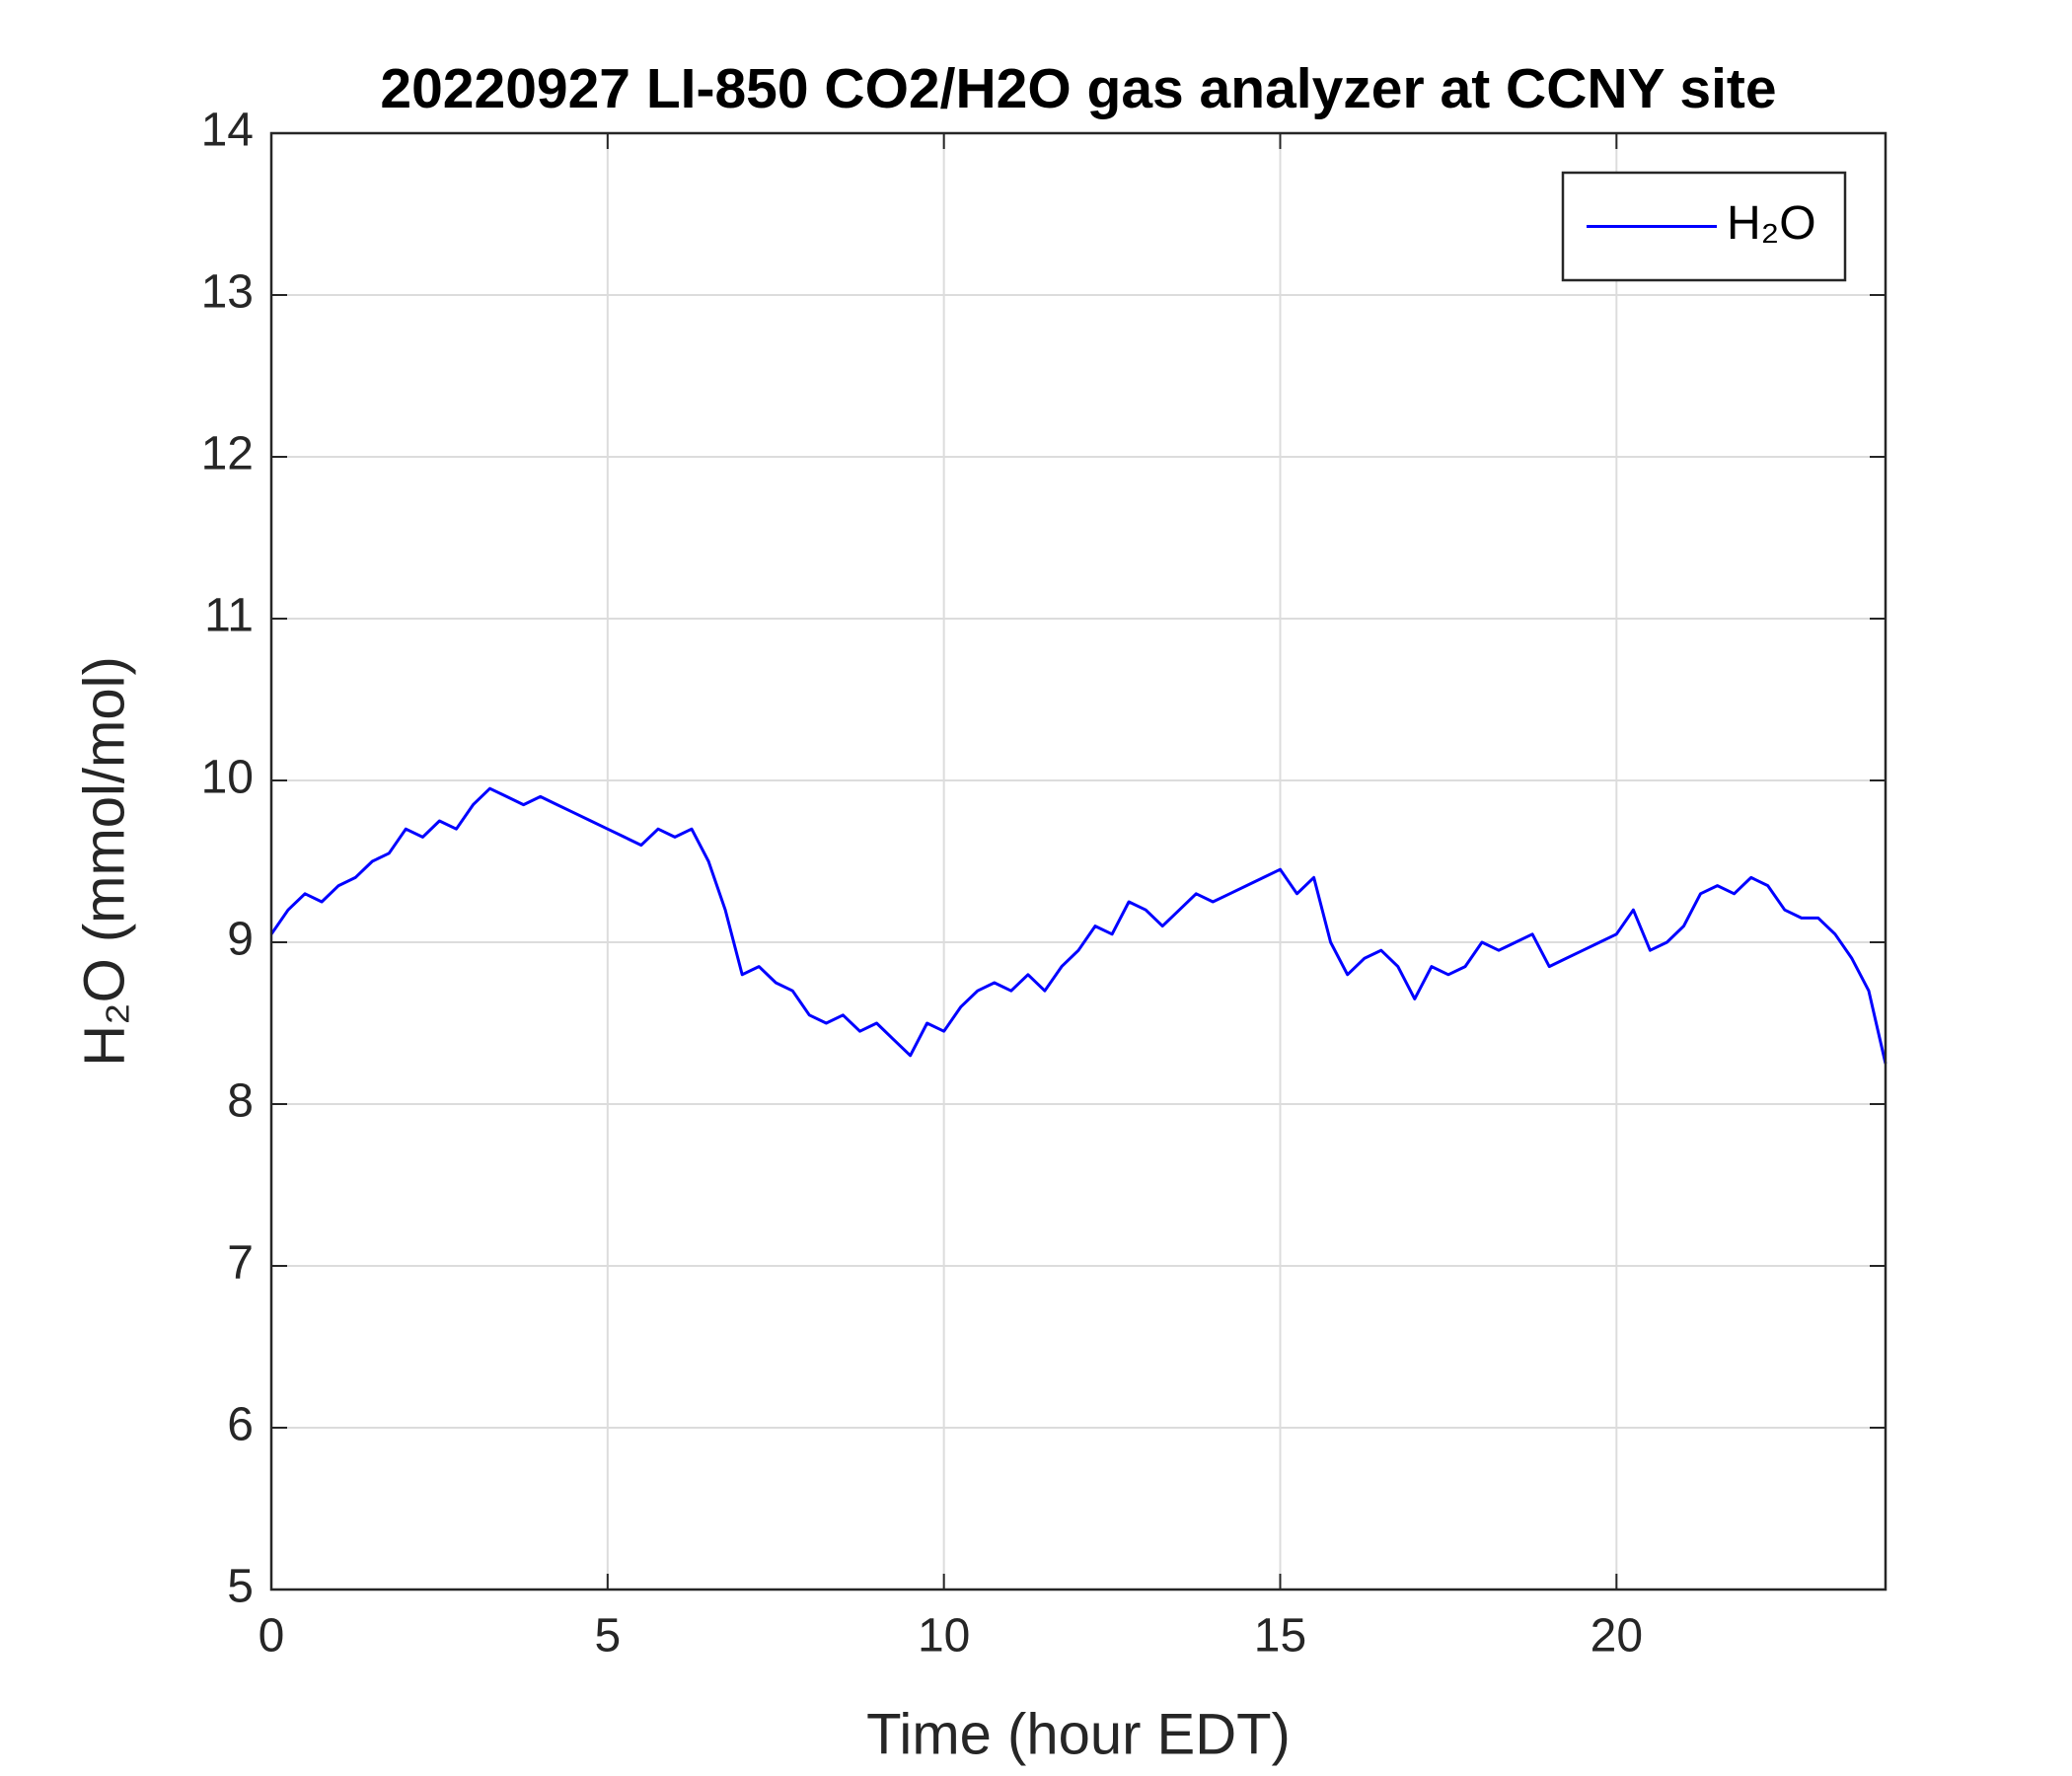 This screenshot has width=2072, height=1776. I want to click on y-tick-label: 6, so click(241, 1425).